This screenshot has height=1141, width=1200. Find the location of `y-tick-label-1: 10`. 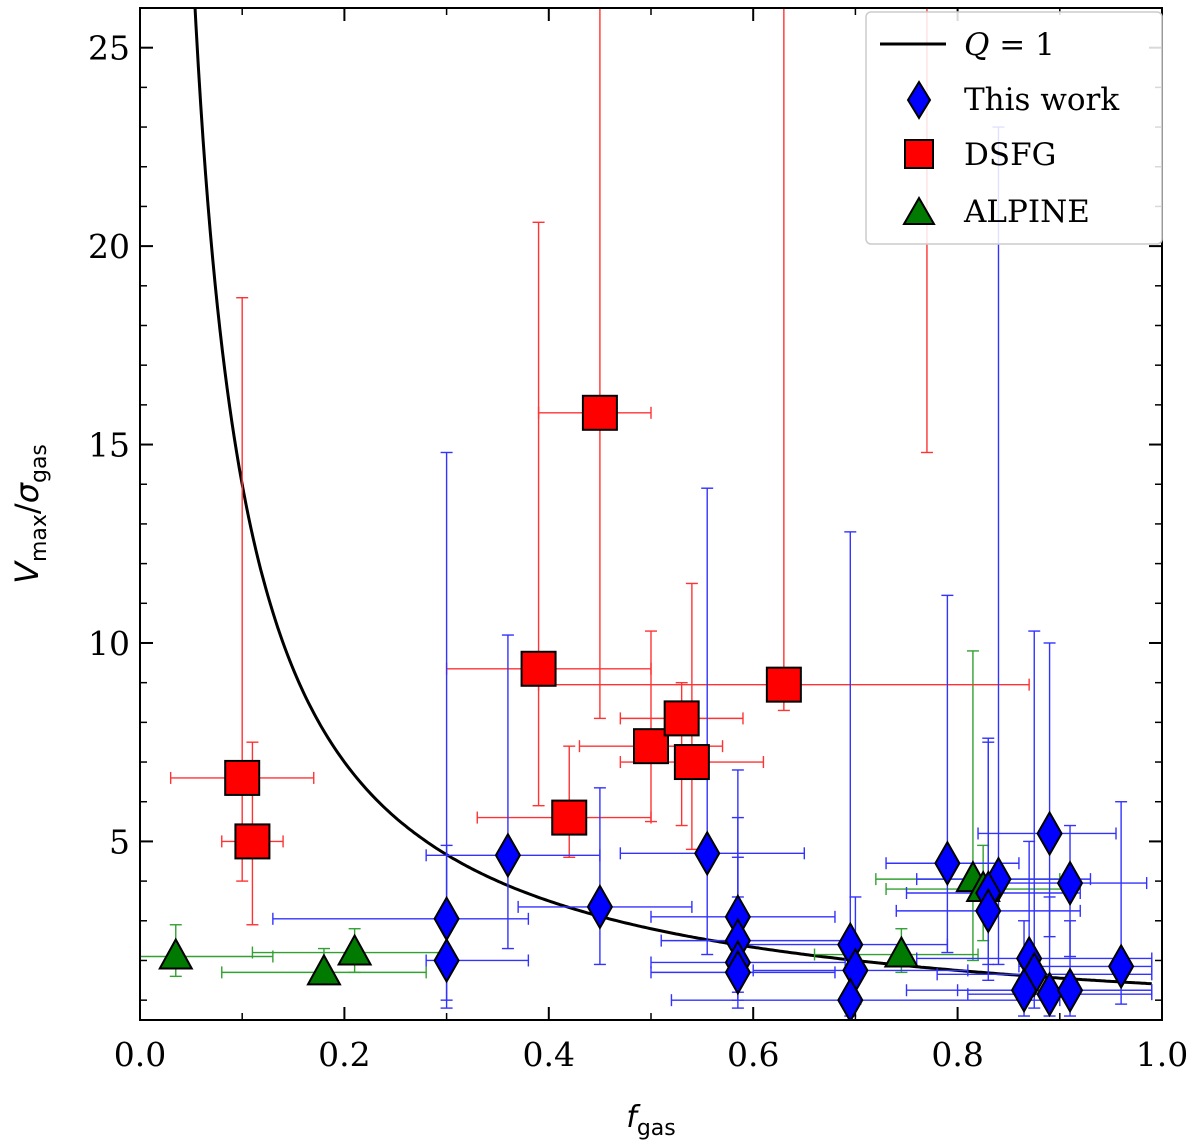

y-tick-label-1: 10 is located at coordinates (109, 643).